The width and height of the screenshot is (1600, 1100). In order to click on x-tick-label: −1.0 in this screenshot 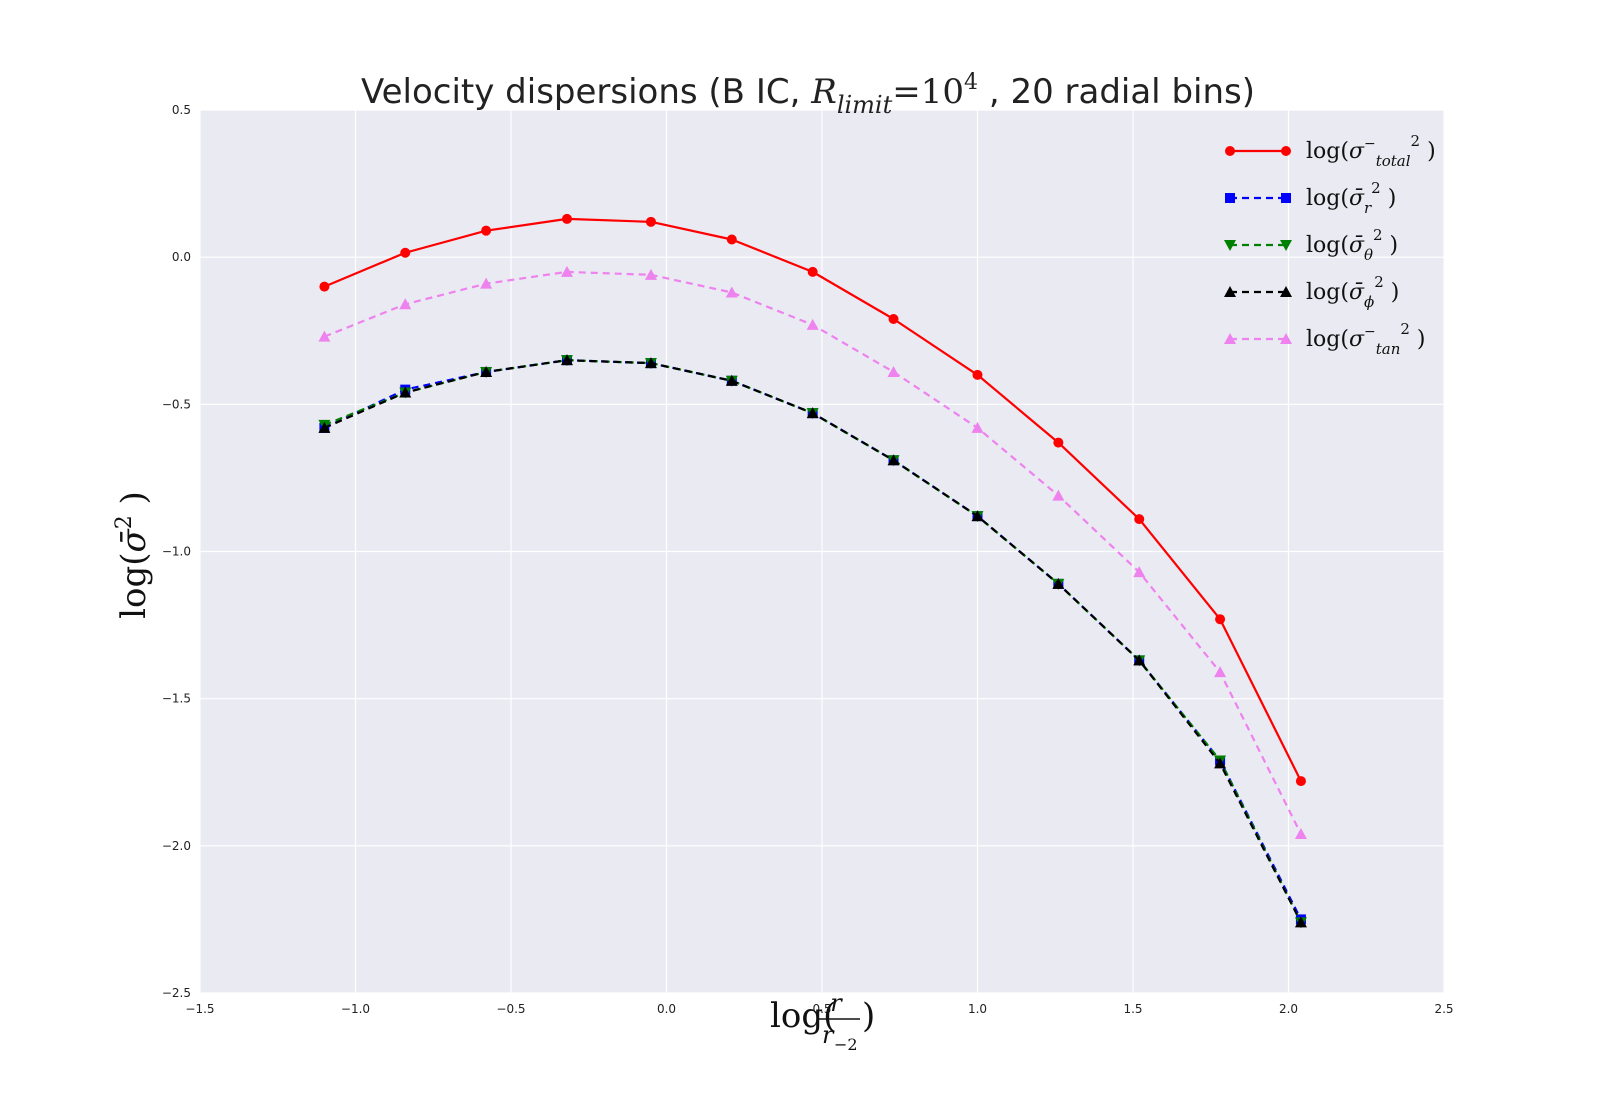, I will do `click(355, 1009)`.